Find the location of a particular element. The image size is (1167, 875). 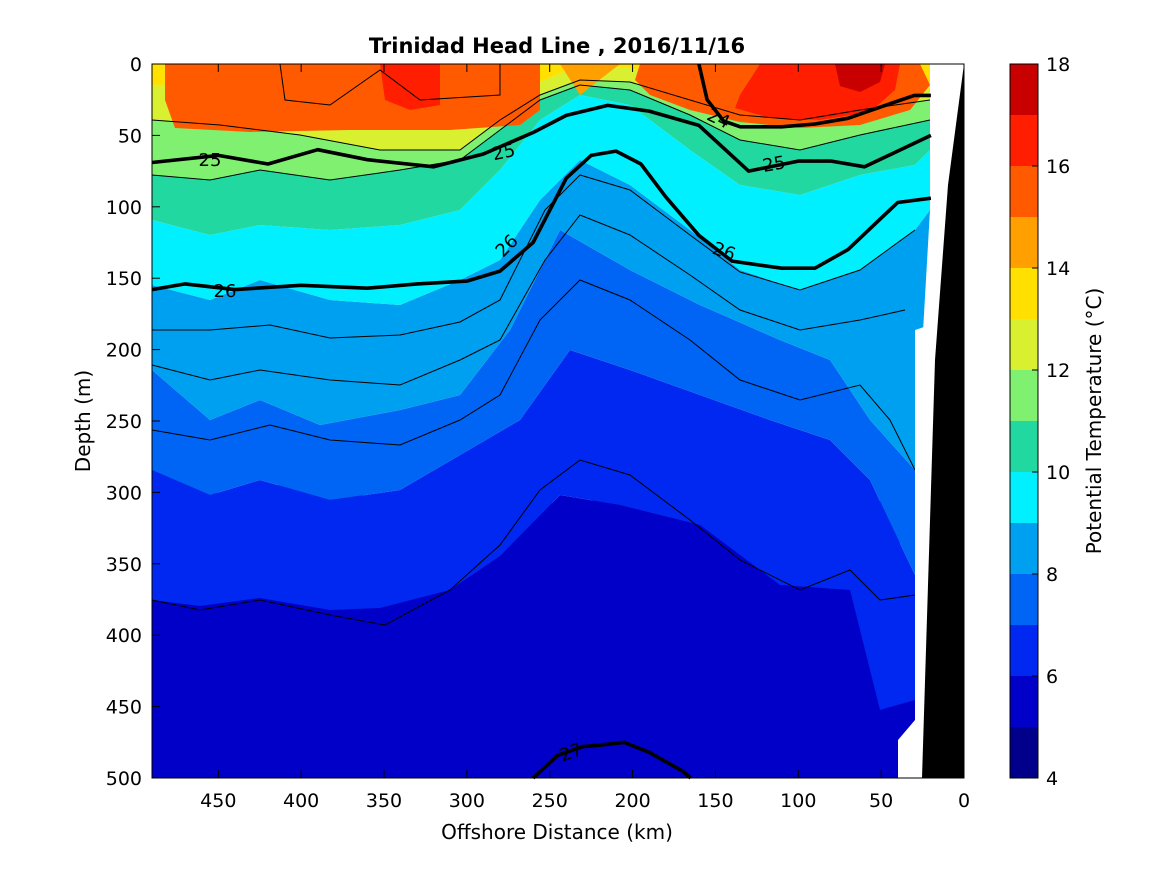

x-tick-label: 450 is located at coordinates (218, 801).